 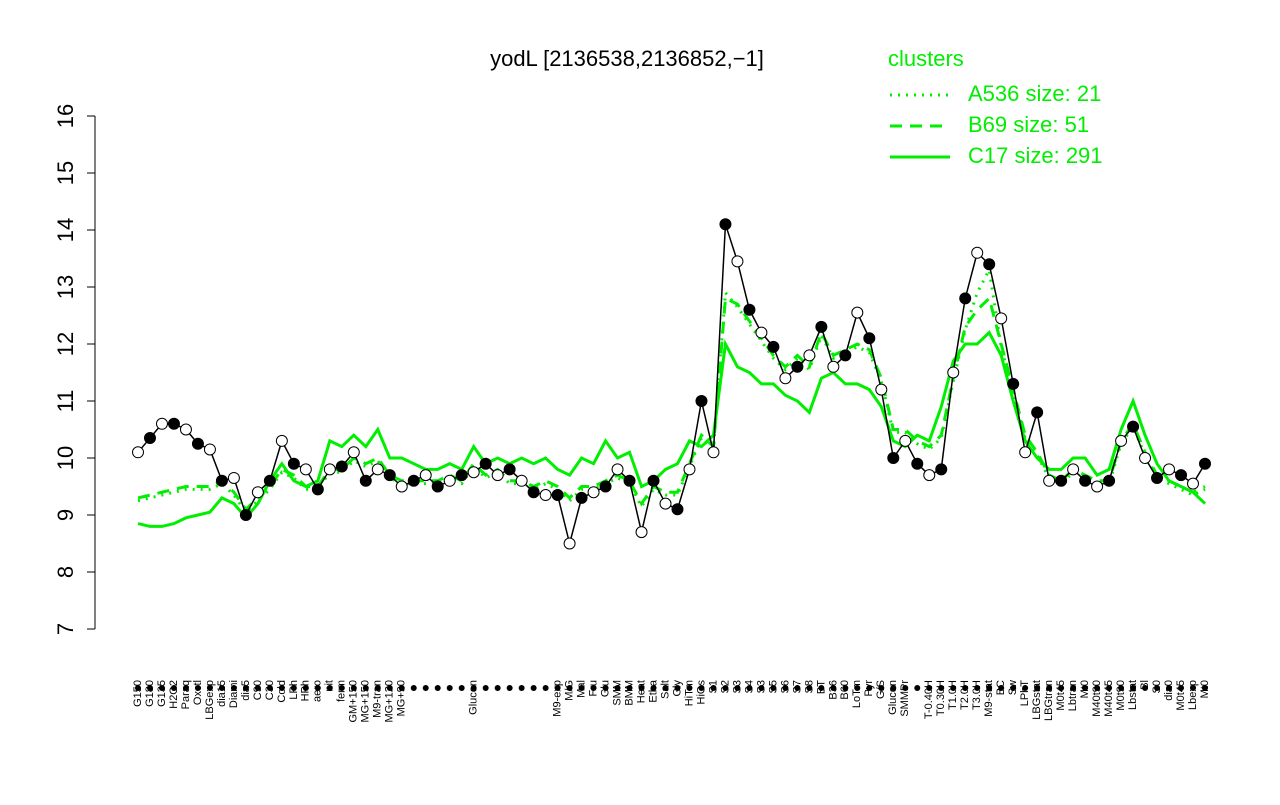 I want to click on x-tick-label: Cold, so click(x=282, y=691).